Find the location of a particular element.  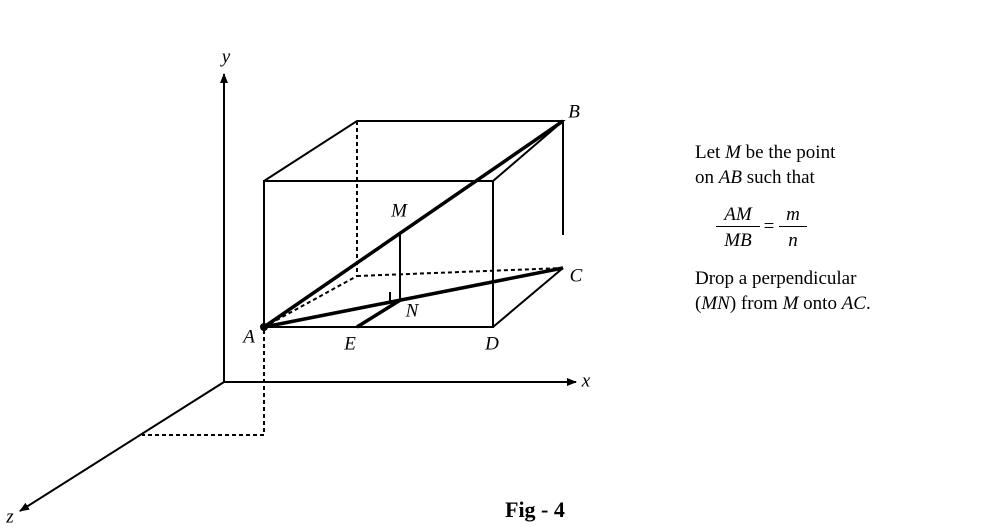

text: be the point is located at coordinates (788, 152).